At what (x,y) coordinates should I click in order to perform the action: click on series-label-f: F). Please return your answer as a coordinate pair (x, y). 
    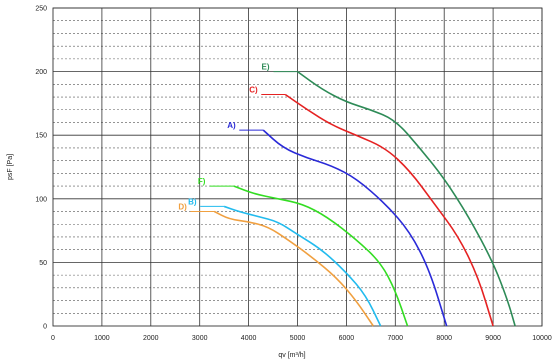
    Looking at the image, I should click on (202, 181).